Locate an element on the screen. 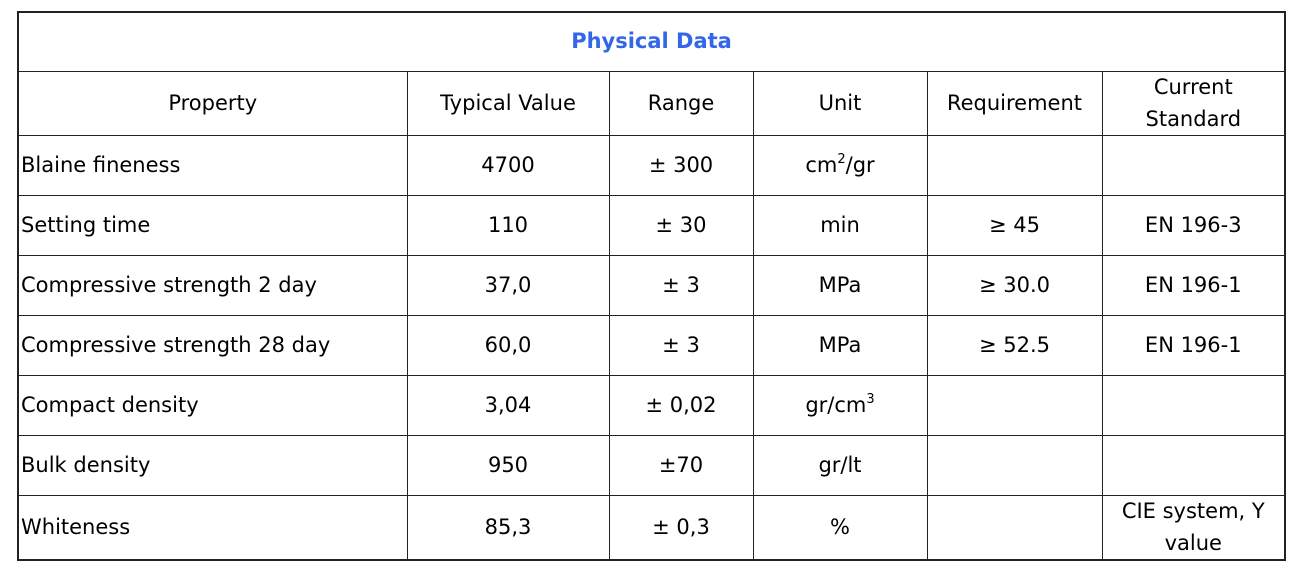 This screenshot has height=583, width=1299. text: /gr is located at coordinates (860, 164).